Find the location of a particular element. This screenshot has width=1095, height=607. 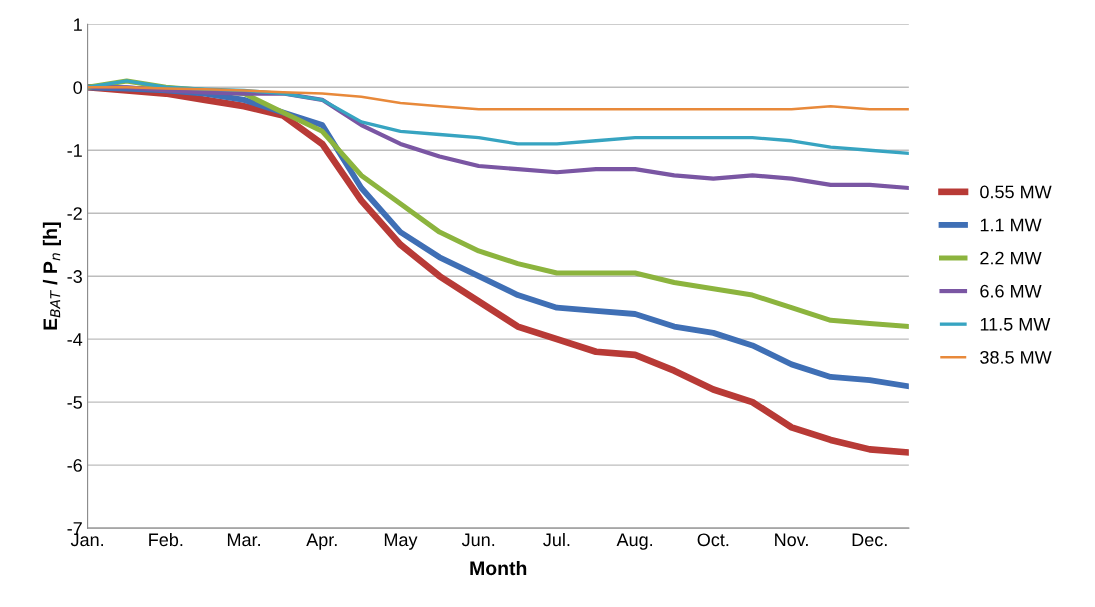

legend-label: 6.6 MW is located at coordinates (1011, 291).